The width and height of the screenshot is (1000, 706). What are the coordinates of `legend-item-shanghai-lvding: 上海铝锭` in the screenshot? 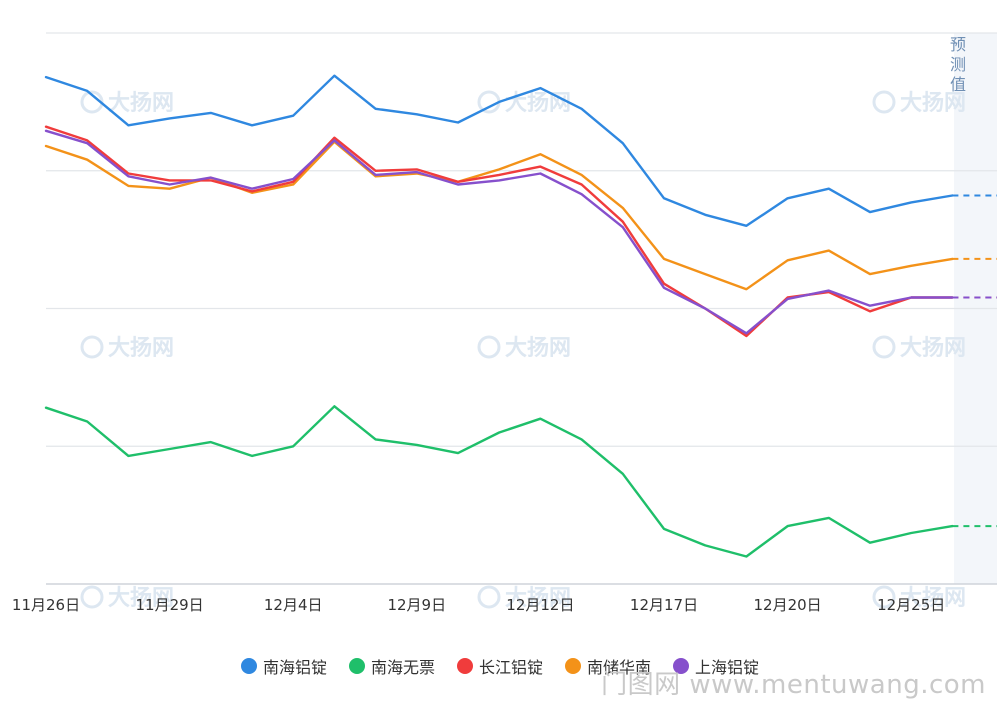 It's located at (716, 666).